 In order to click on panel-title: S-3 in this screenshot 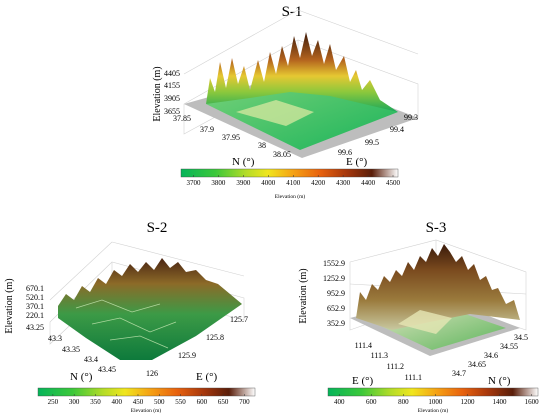, I will do `click(436, 228)`.